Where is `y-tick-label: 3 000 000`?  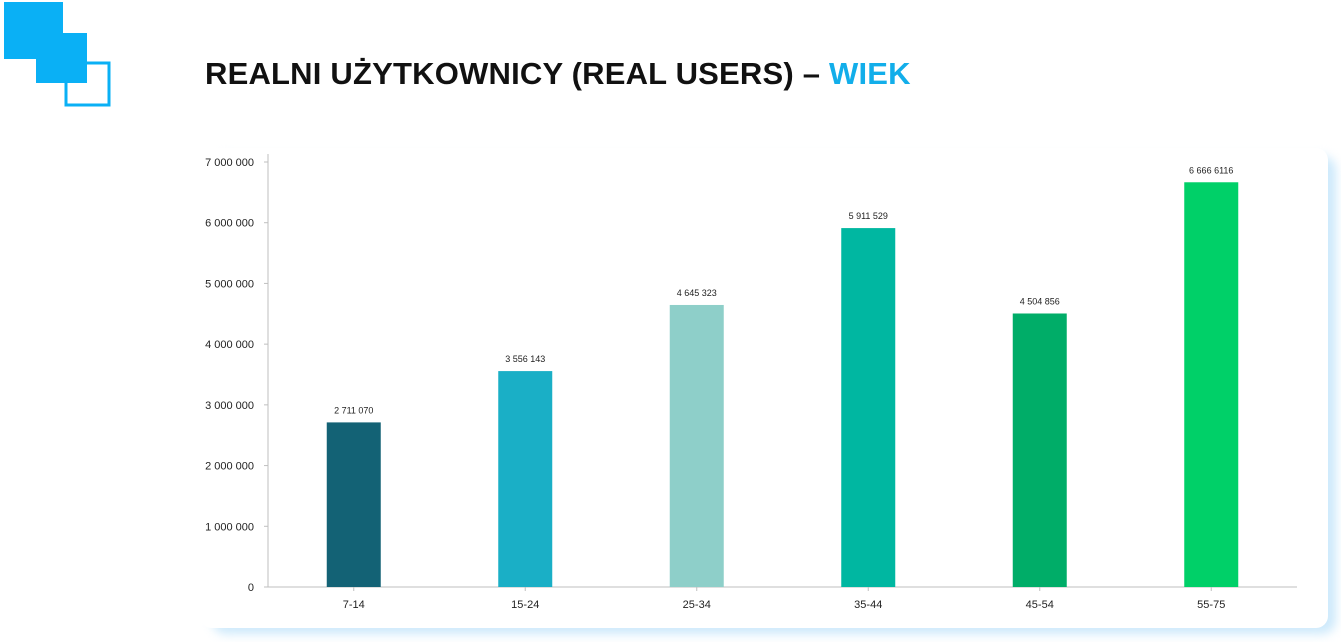
y-tick-label: 3 000 000 is located at coordinates (229, 406).